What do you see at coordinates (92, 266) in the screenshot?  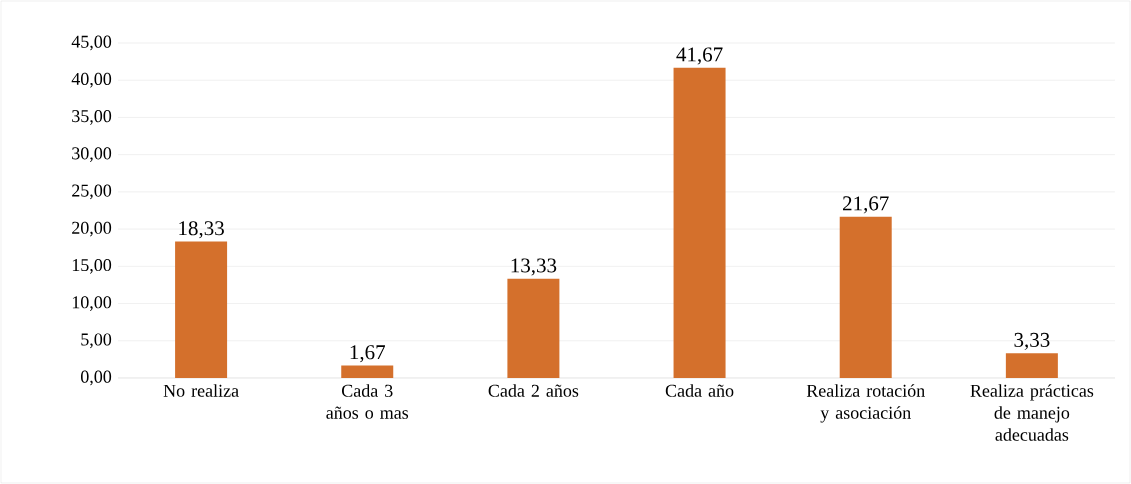 I see `y-tick-label: 15,00` at bounding box center [92, 266].